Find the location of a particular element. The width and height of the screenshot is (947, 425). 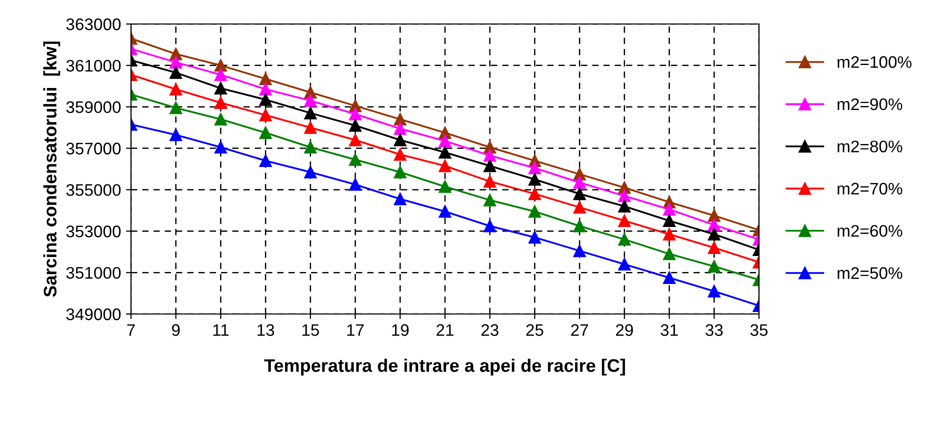

x-tick-label: 21 is located at coordinates (445, 330).